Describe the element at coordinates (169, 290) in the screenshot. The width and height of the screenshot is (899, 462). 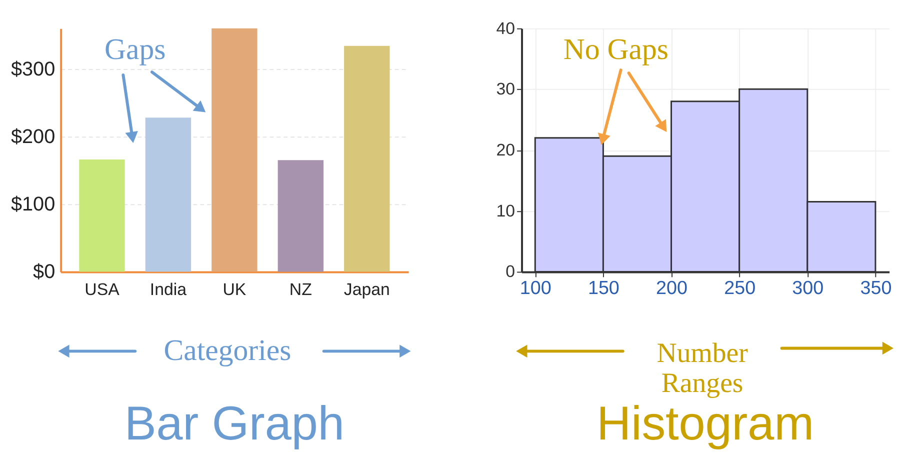
I see `x-tick-label: India` at that location.